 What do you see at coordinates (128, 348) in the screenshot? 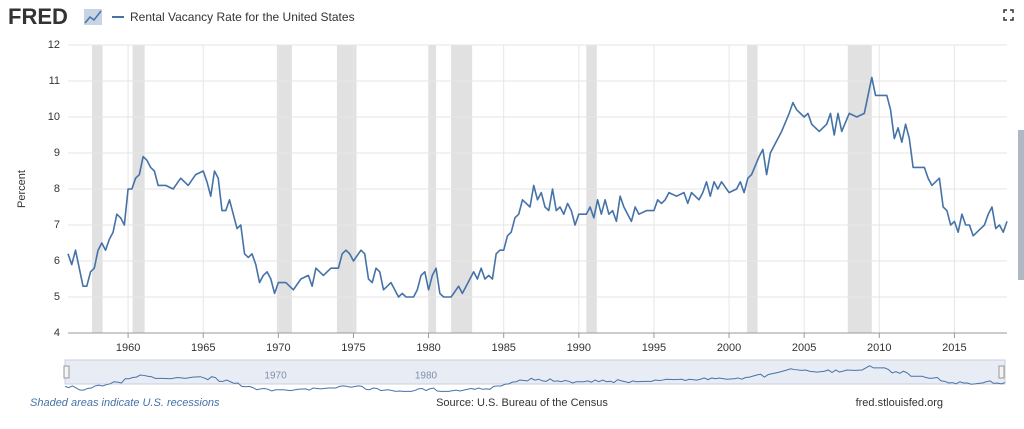
I see `x-tick-label: 1960` at bounding box center [128, 348].